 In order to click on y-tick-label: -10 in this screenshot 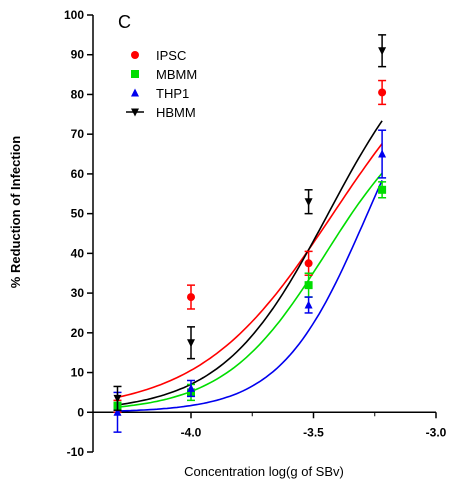, I will do `click(76, 452)`.